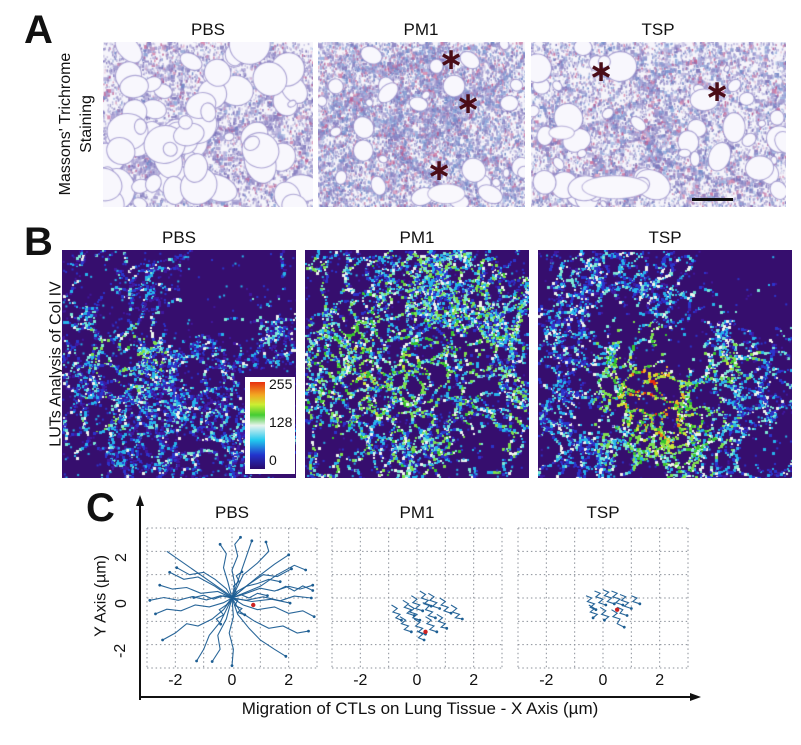 Image resolution: width=801 pixels, height=745 pixels. I want to click on x-axis-arrow, so click(695, 697).